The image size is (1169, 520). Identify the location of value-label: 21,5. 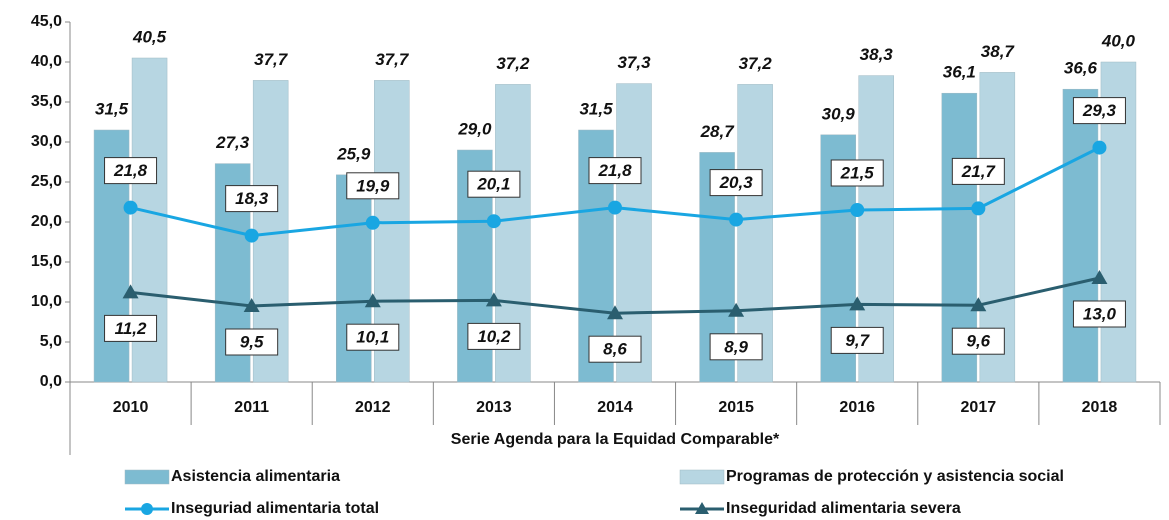
(857, 172).